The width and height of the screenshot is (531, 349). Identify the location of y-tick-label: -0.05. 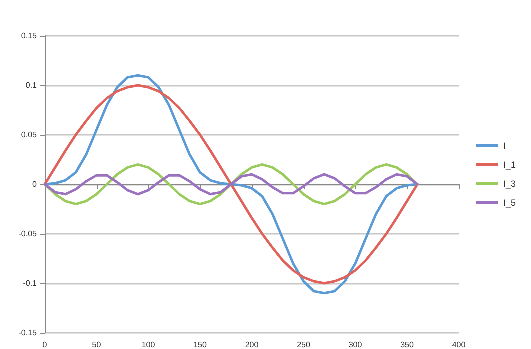
(28, 234).